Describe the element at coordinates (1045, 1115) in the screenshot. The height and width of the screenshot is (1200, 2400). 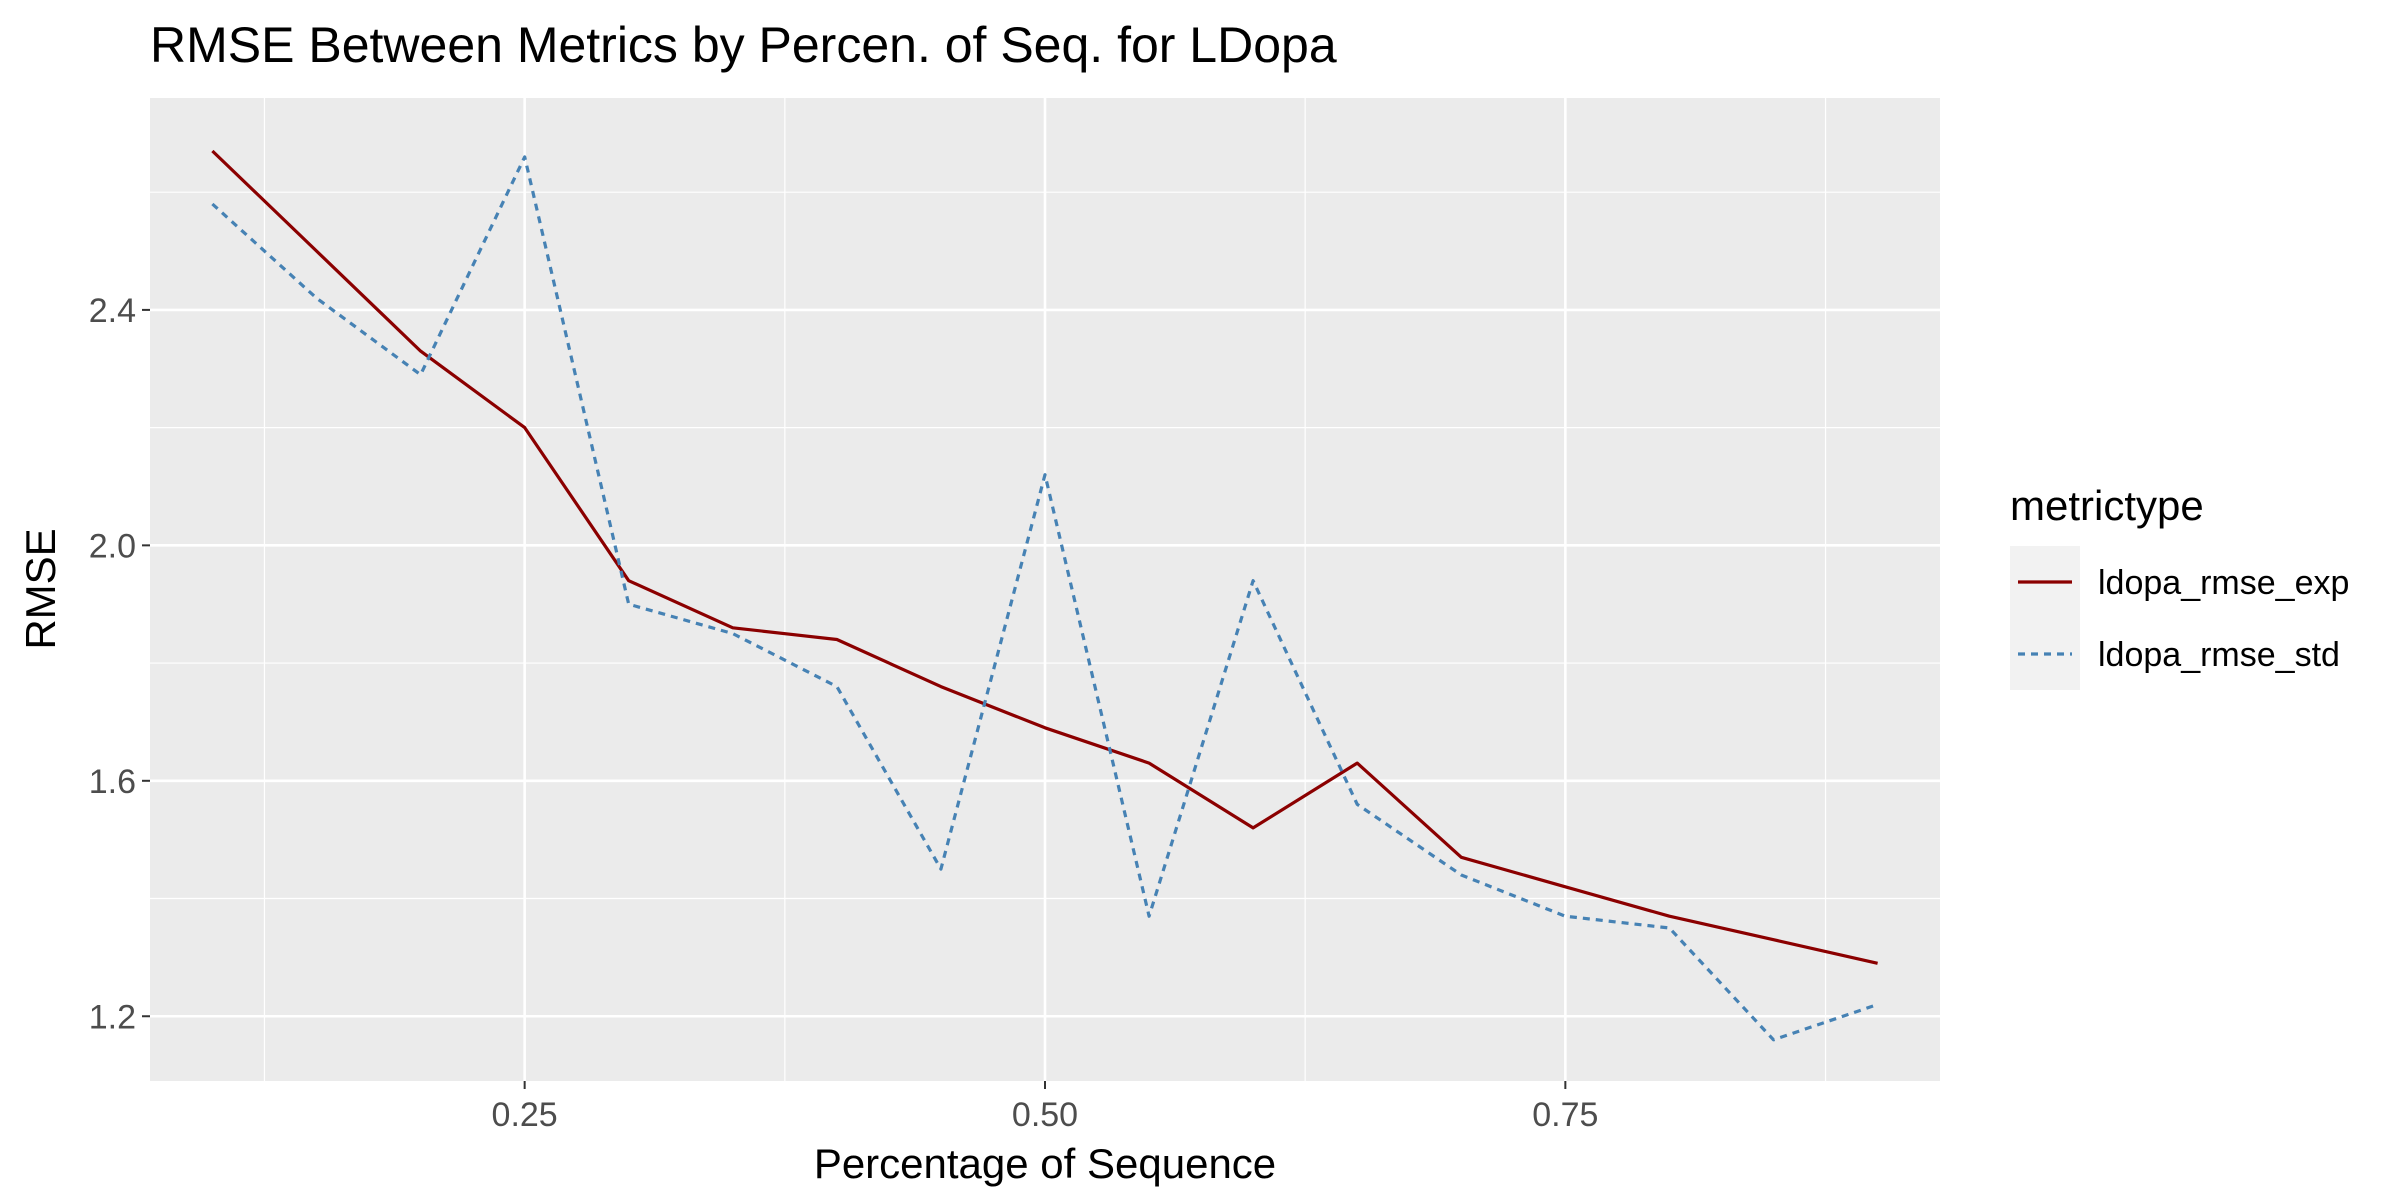
I see `x-tick-label: 0.50` at that location.